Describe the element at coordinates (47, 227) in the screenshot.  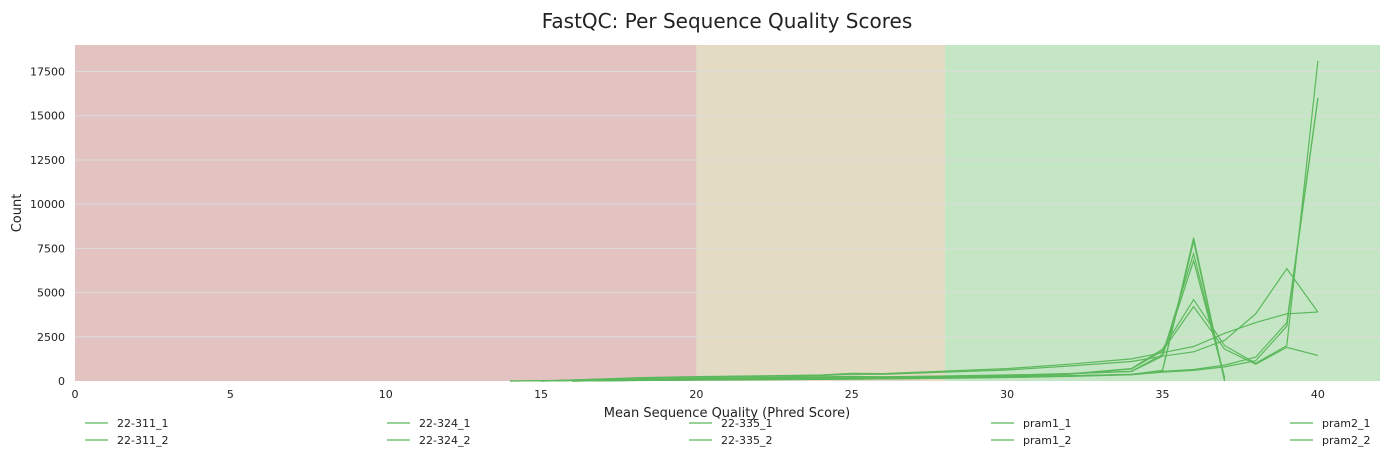
I see `y-tick-labels: 0 2500 5000 7500 10000 12500 15000 17500` at that location.